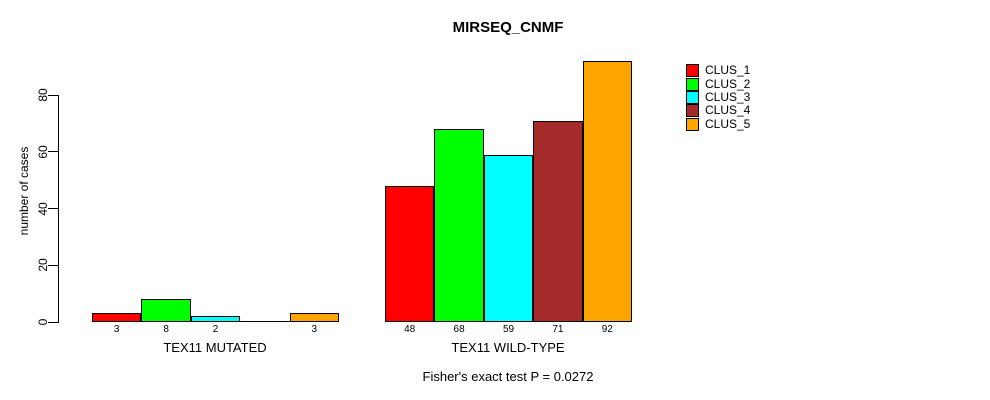 The height and width of the screenshot is (400, 990). What do you see at coordinates (728, 70) in the screenshot?
I see `legend-label-clus_1: CLUS_1` at bounding box center [728, 70].